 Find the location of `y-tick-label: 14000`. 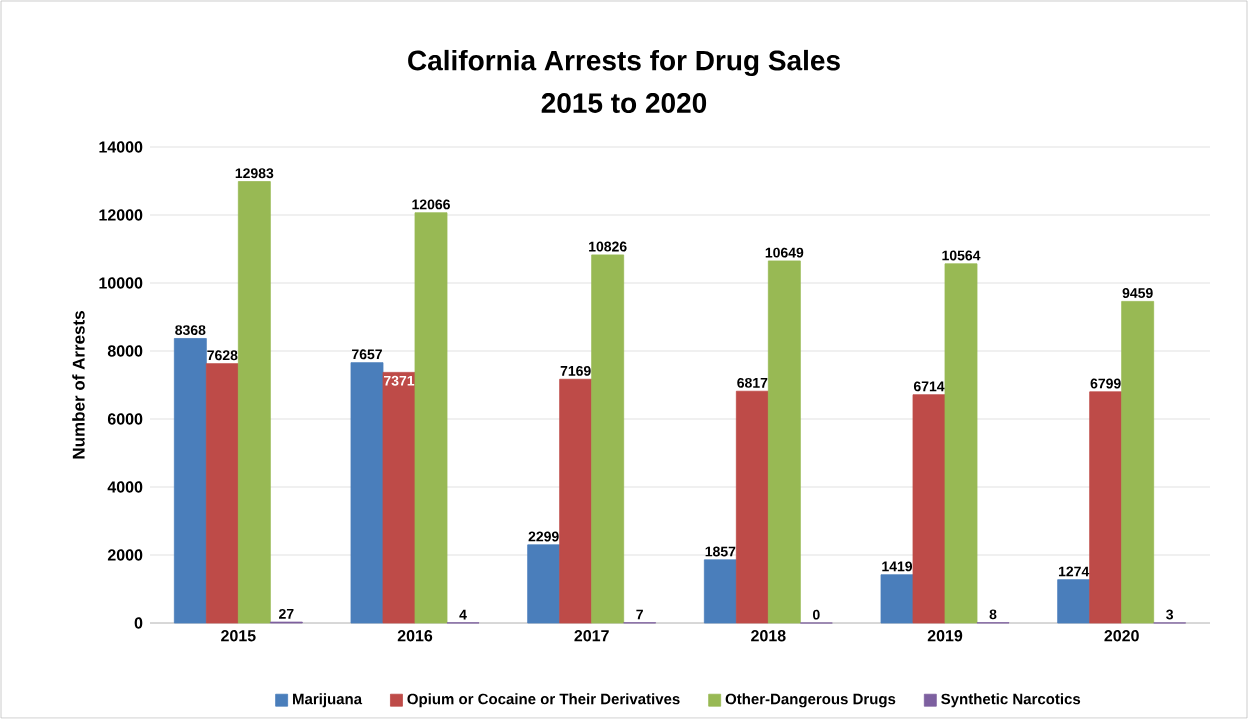

y-tick-label: 14000 is located at coordinates (121, 147).